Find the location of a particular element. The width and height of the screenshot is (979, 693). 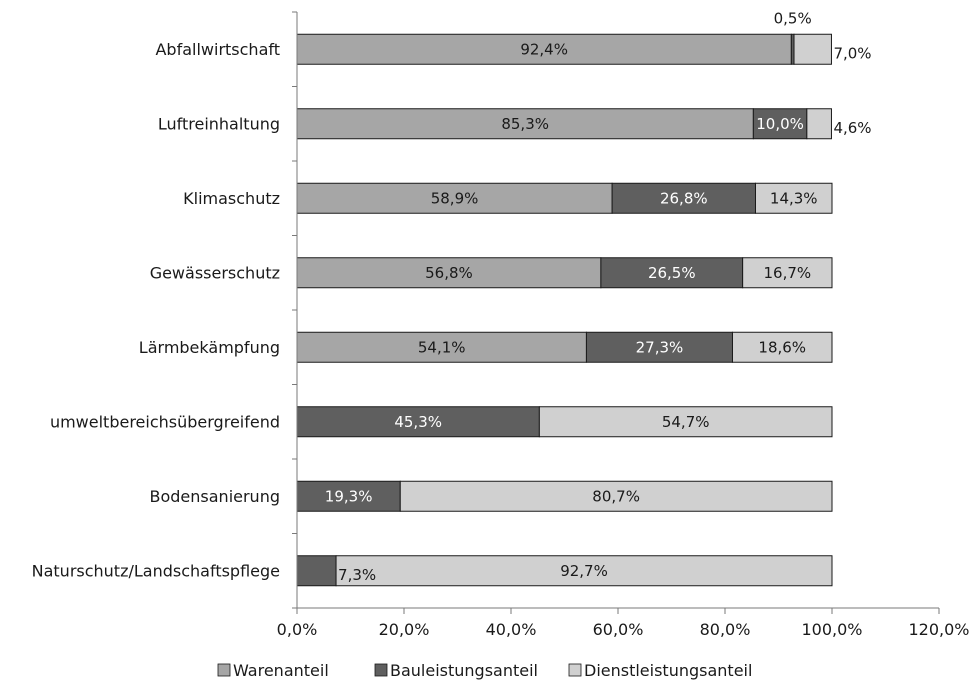

value-label: 92,7% is located at coordinates (584, 571).